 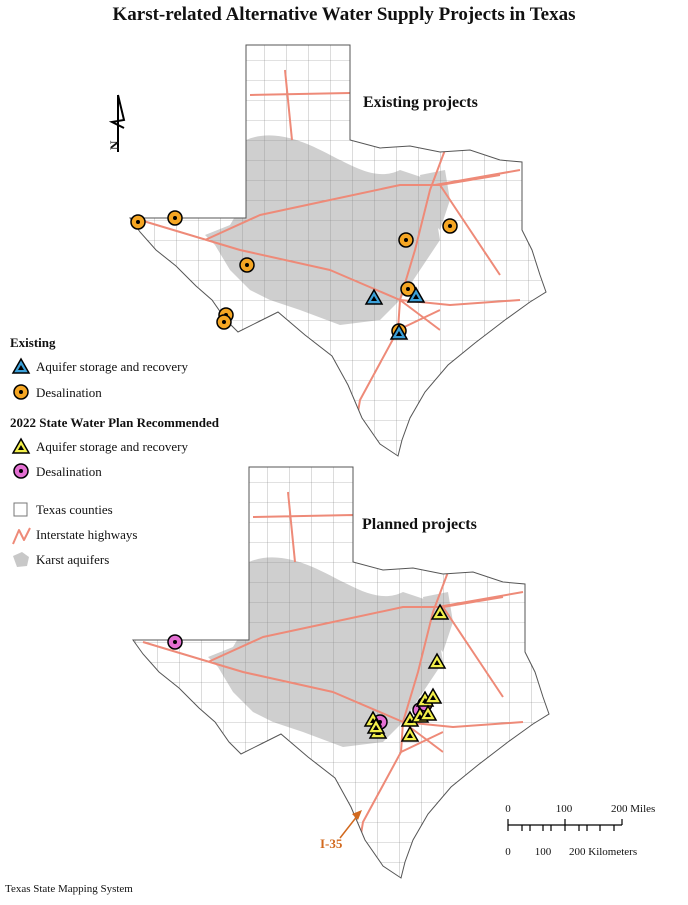 What do you see at coordinates (114, 145) in the screenshot?
I see `north-label: N` at bounding box center [114, 145].